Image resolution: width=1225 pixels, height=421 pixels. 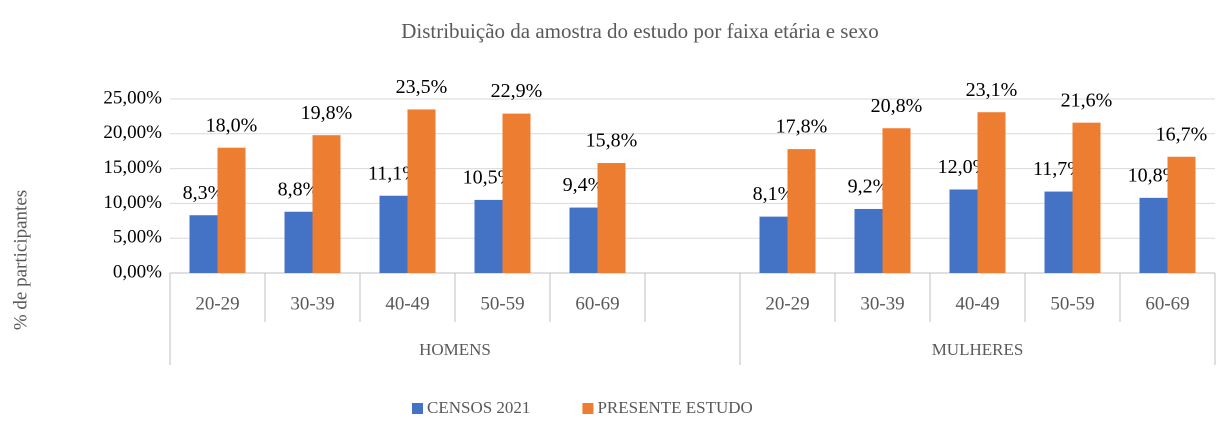 I want to click on y-tick-label: 25,00%, so click(x=132, y=97).